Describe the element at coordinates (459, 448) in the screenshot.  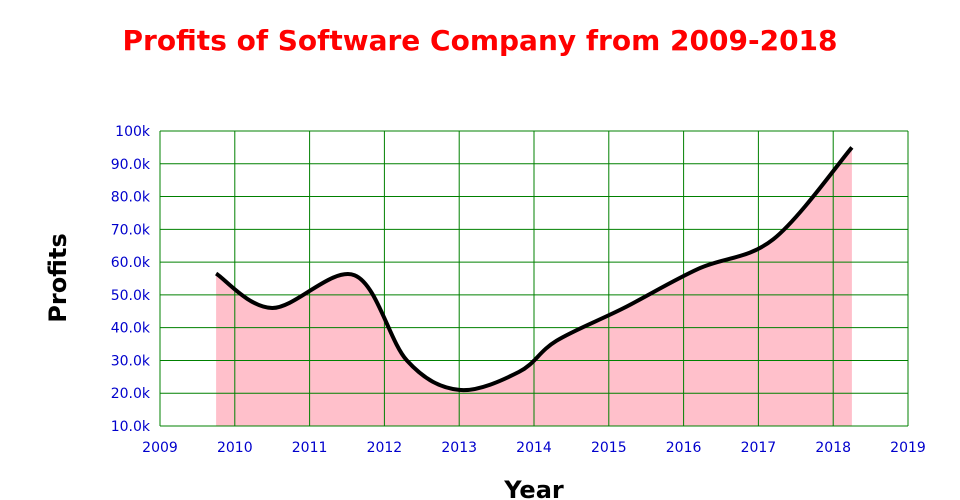
I see `x-tick-label: 2013` at that location.